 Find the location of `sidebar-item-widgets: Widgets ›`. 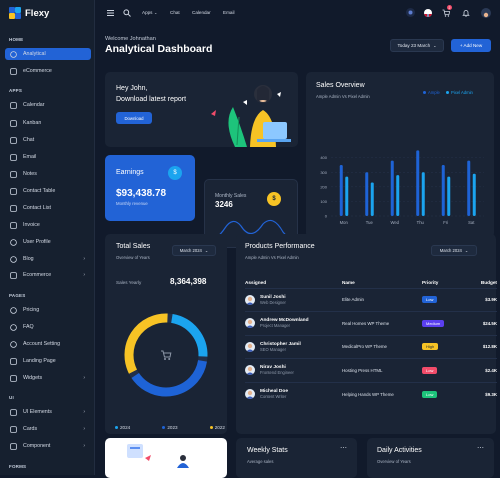

sidebar-item-widgets: Widgets › is located at coordinates (48, 378).